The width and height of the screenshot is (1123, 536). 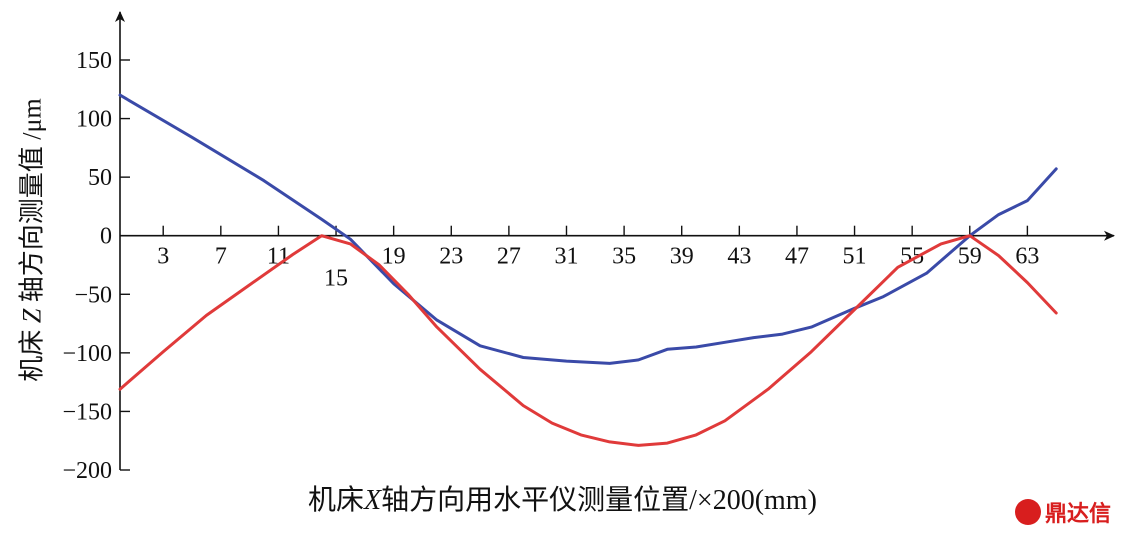 I want to click on y-tick-label: −50, so click(x=93, y=295).